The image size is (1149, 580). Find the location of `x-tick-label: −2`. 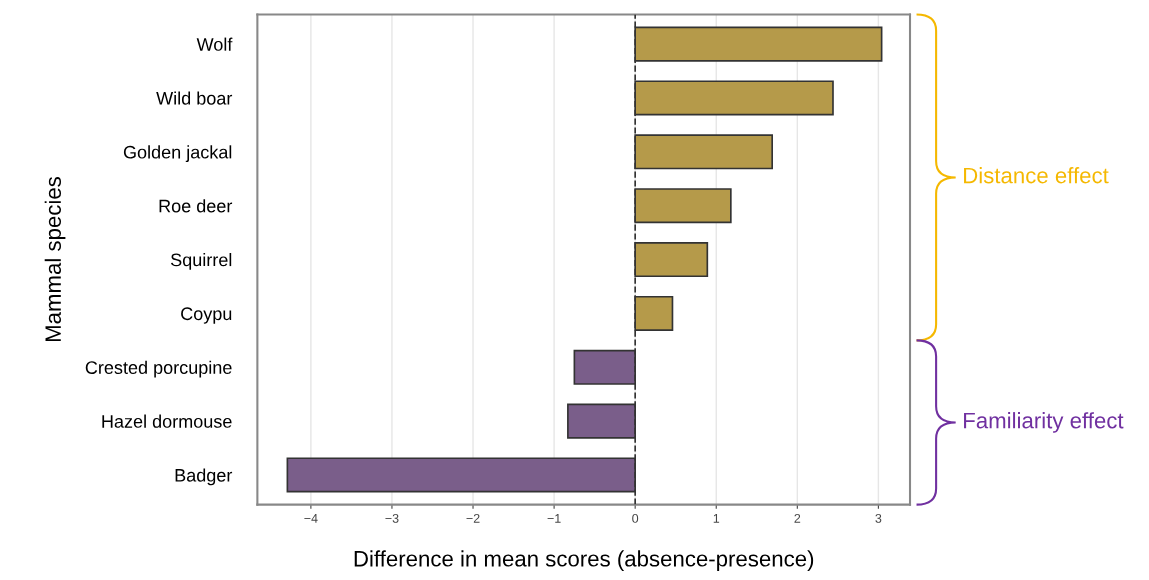

x-tick-label: −2 is located at coordinates (473, 518).